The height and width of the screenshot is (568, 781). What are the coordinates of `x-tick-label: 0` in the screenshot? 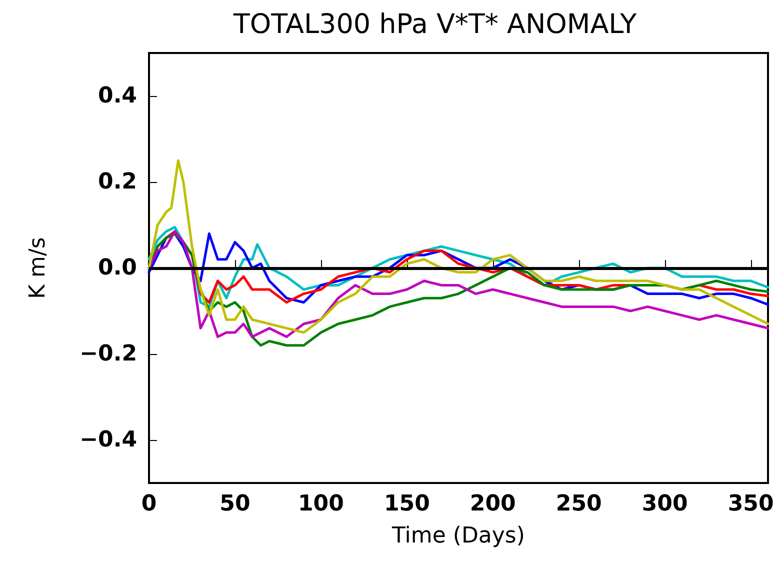 It's located at (149, 504).